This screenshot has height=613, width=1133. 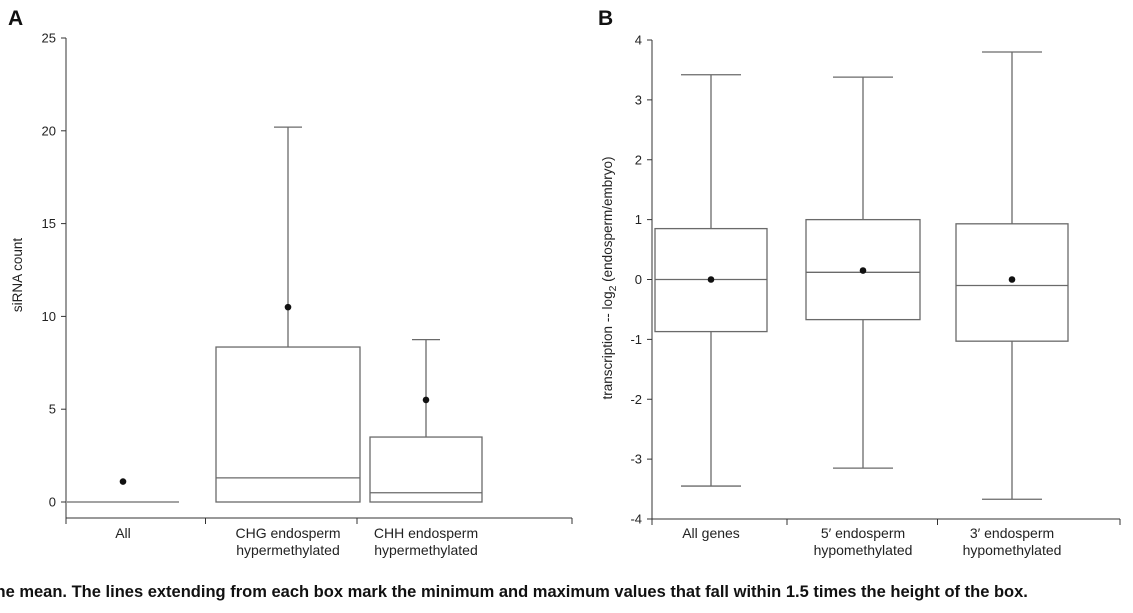 What do you see at coordinates (123, 533) in the screenshot?
I see `panel-a-category-label: All` at bounding box center [123, 533].